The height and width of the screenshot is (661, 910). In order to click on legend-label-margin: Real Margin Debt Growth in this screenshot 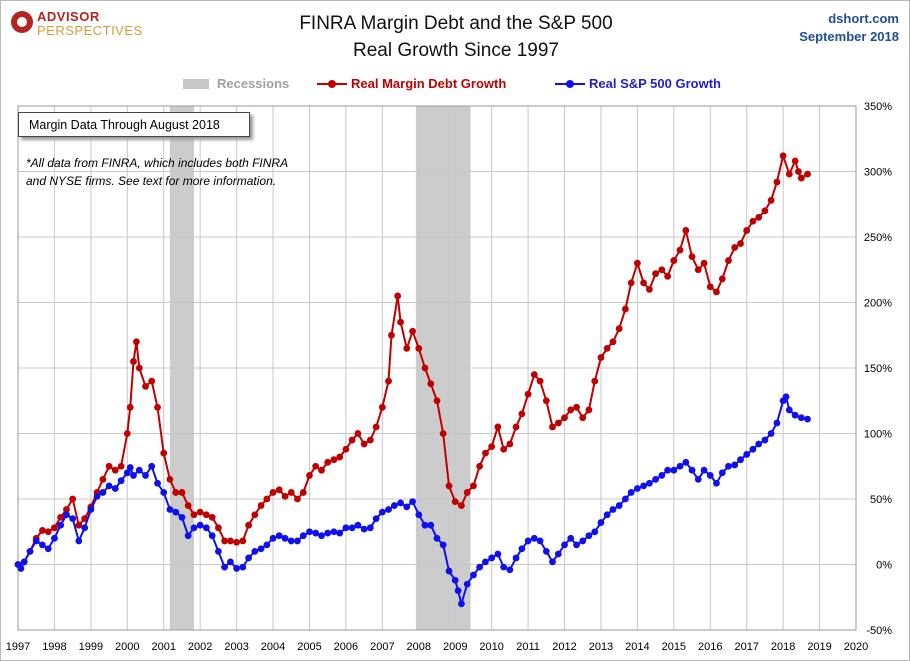, I will do `click(429, 83)`.